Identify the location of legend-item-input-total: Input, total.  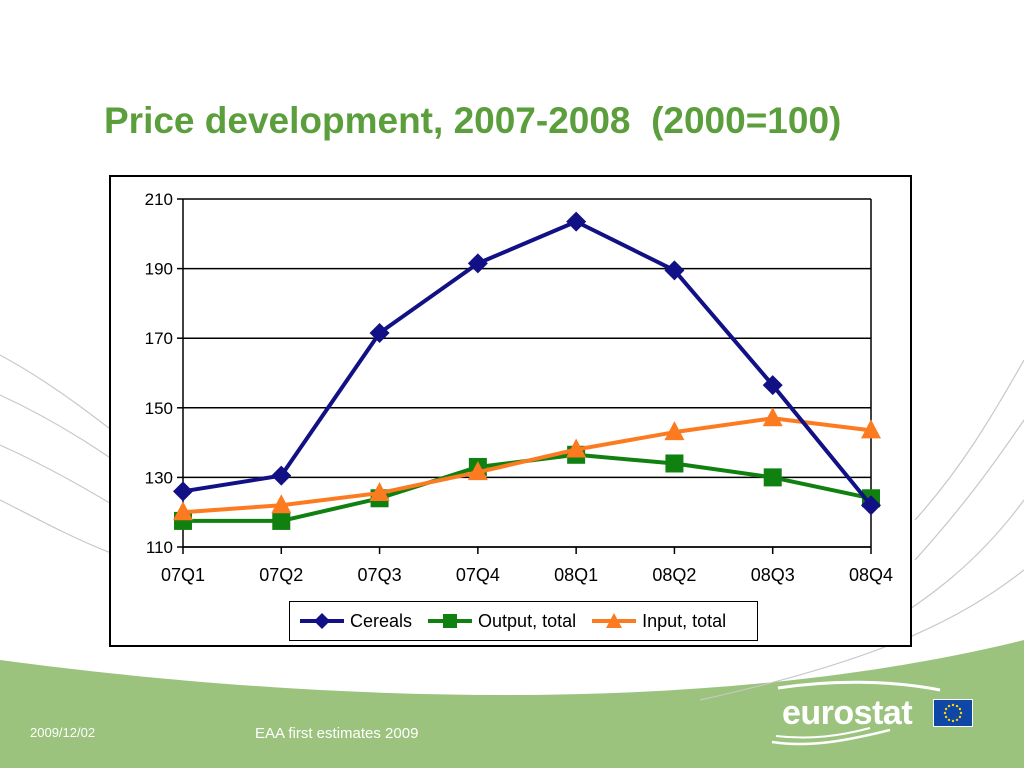
(658, 621).